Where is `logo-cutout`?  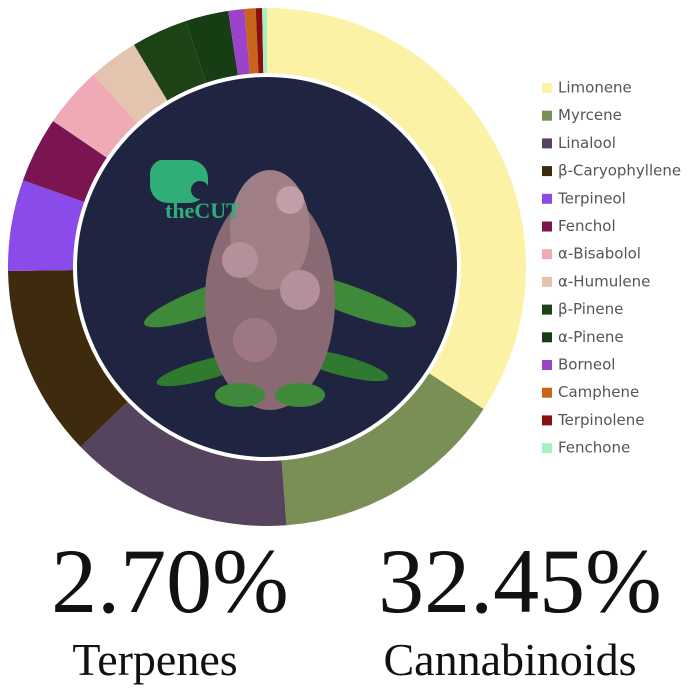
logo-cutout is located at coordinates (200, 190).